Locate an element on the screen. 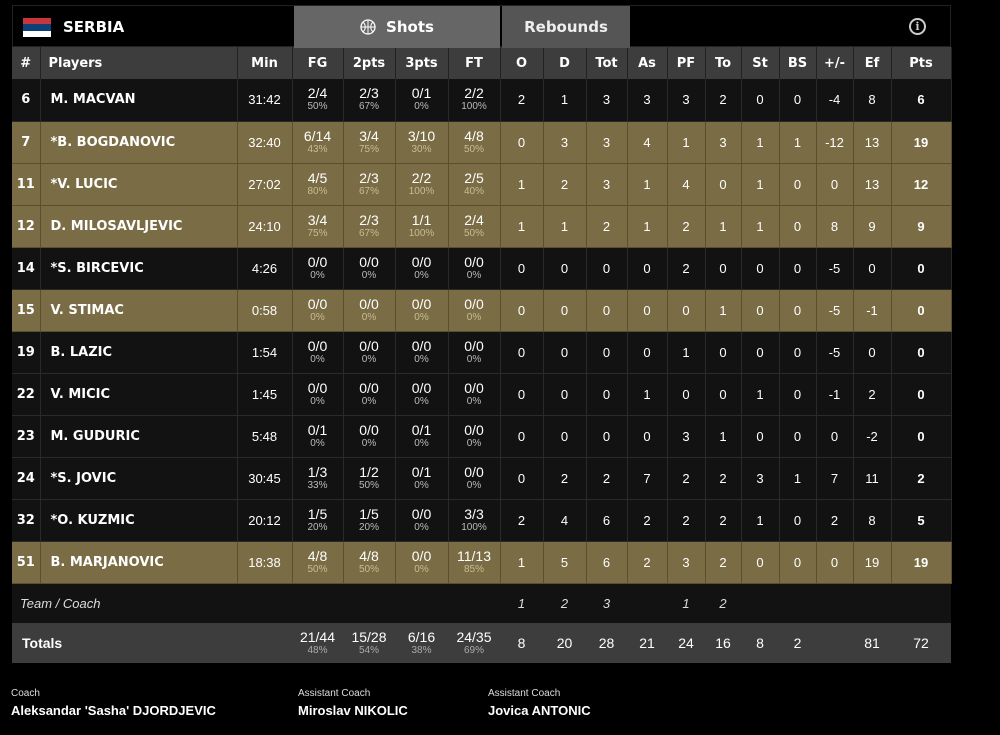  column-header: As is located at coordinates (647, 63).